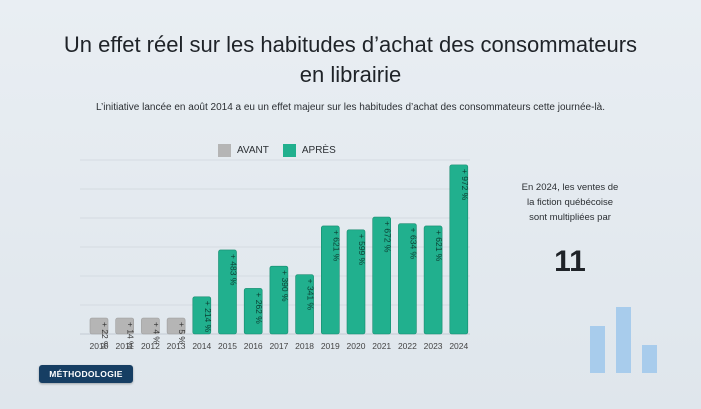 This screenshot has height=409, width=701. I want to click on bar-value-label-2021: + 672 %, so click(388, 237).